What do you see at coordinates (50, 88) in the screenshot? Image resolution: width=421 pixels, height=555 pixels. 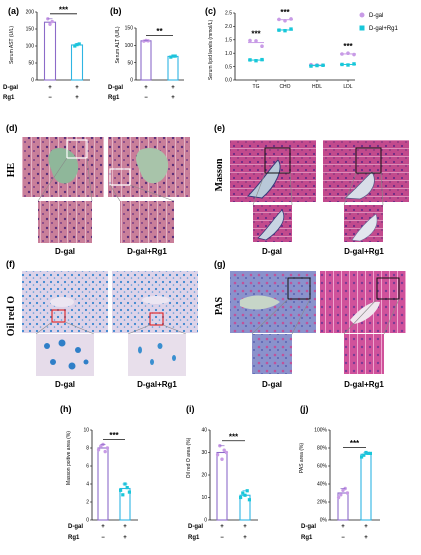 I see `panel-a-dgal-plus-1: +` at bounding box center [50, 88].